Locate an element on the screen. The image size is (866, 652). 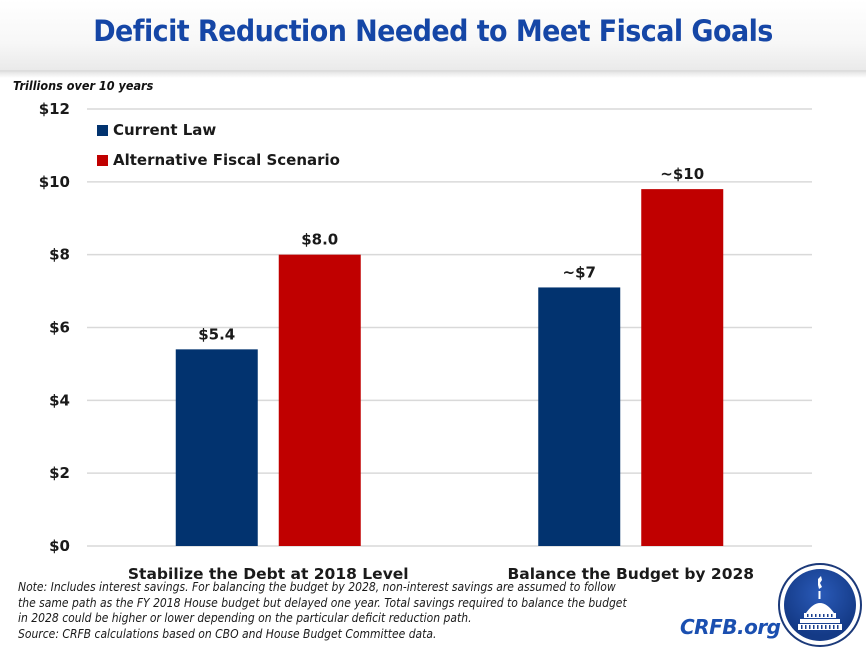
legend-item-alternative-fiscal-scenario: Alternative Fiscal Scenario is located at coordinates (218, 160).